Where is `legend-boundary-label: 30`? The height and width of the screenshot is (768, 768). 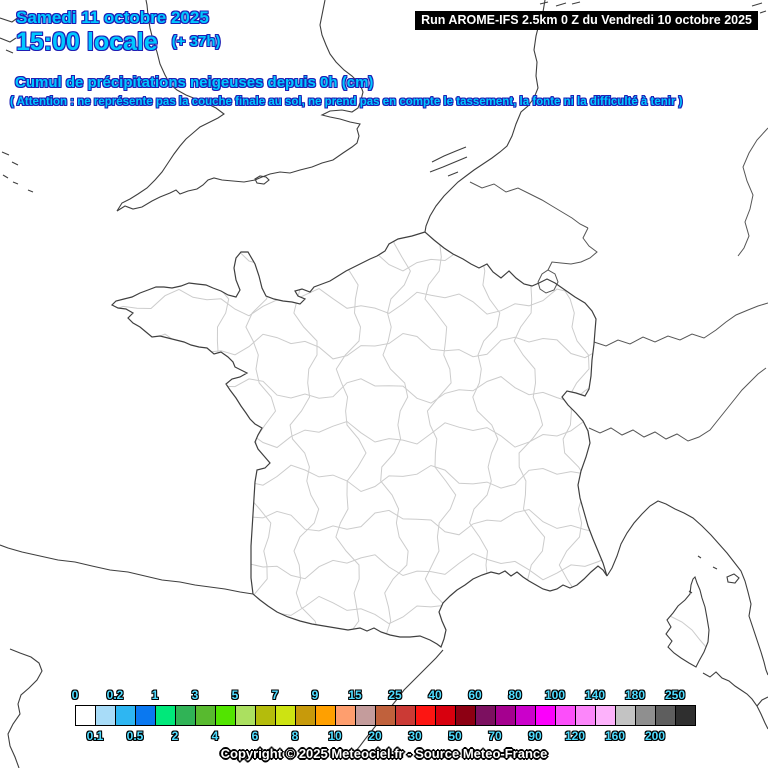
legend-boundary-label: 30 is located at coordinates (415, 736).